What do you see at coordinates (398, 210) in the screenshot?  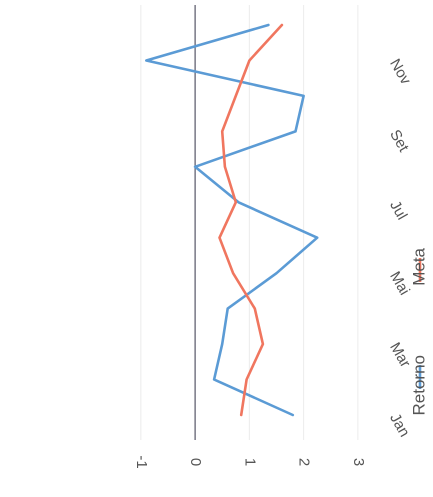 I see `x-tick-label: Jul` at bounding box center [398, 210].